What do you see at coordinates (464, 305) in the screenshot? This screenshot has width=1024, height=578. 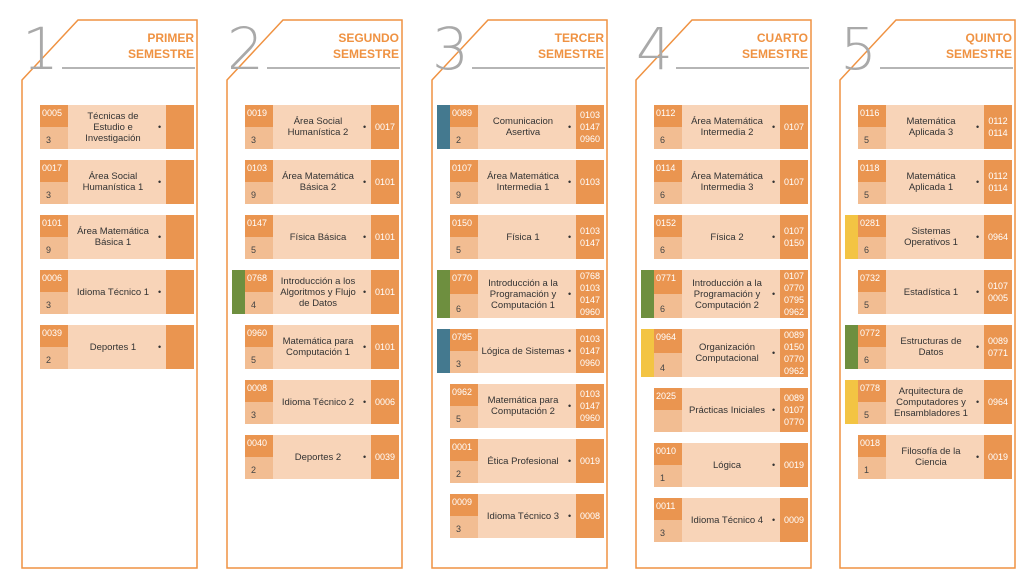 I see `course-credits: 6` at bounding box center [464, 305].